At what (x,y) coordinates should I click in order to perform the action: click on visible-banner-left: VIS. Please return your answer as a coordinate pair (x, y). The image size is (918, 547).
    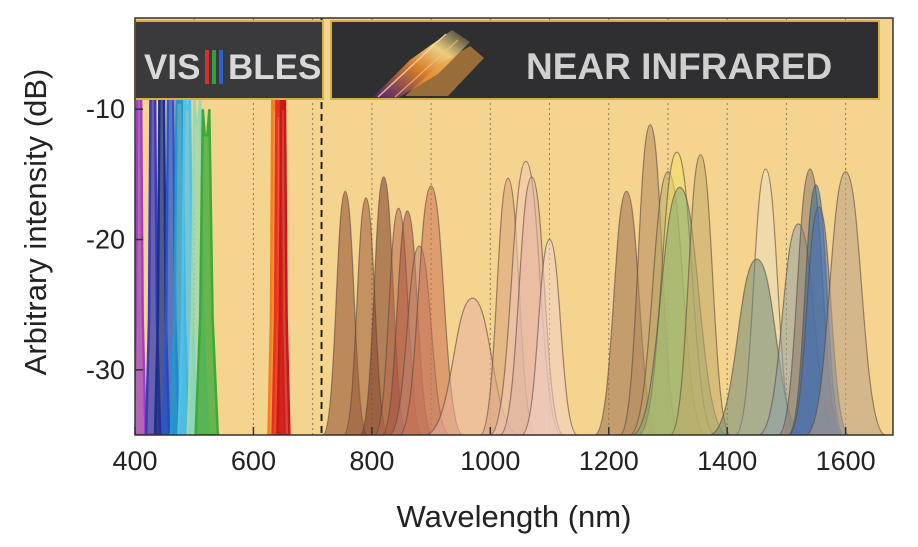
    Looking at the image, I should click on (172, 67).